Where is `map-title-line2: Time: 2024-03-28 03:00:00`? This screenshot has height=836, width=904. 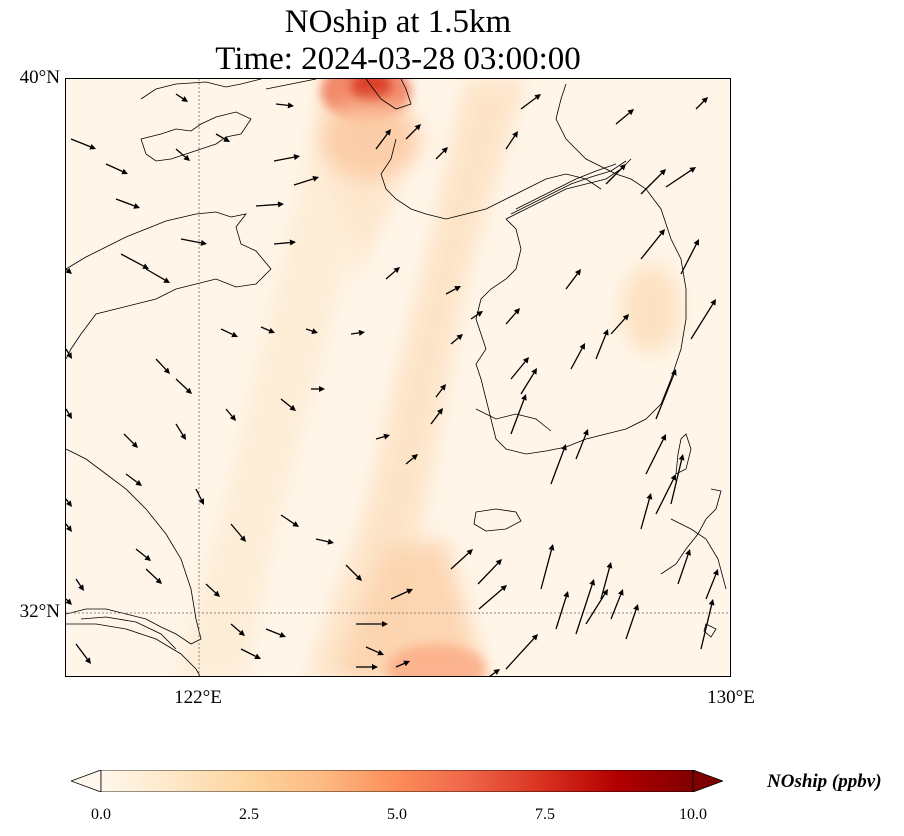
map-title-line2: Time: 2024-03-28 03:00:00 is located at coordinates (398, 59).